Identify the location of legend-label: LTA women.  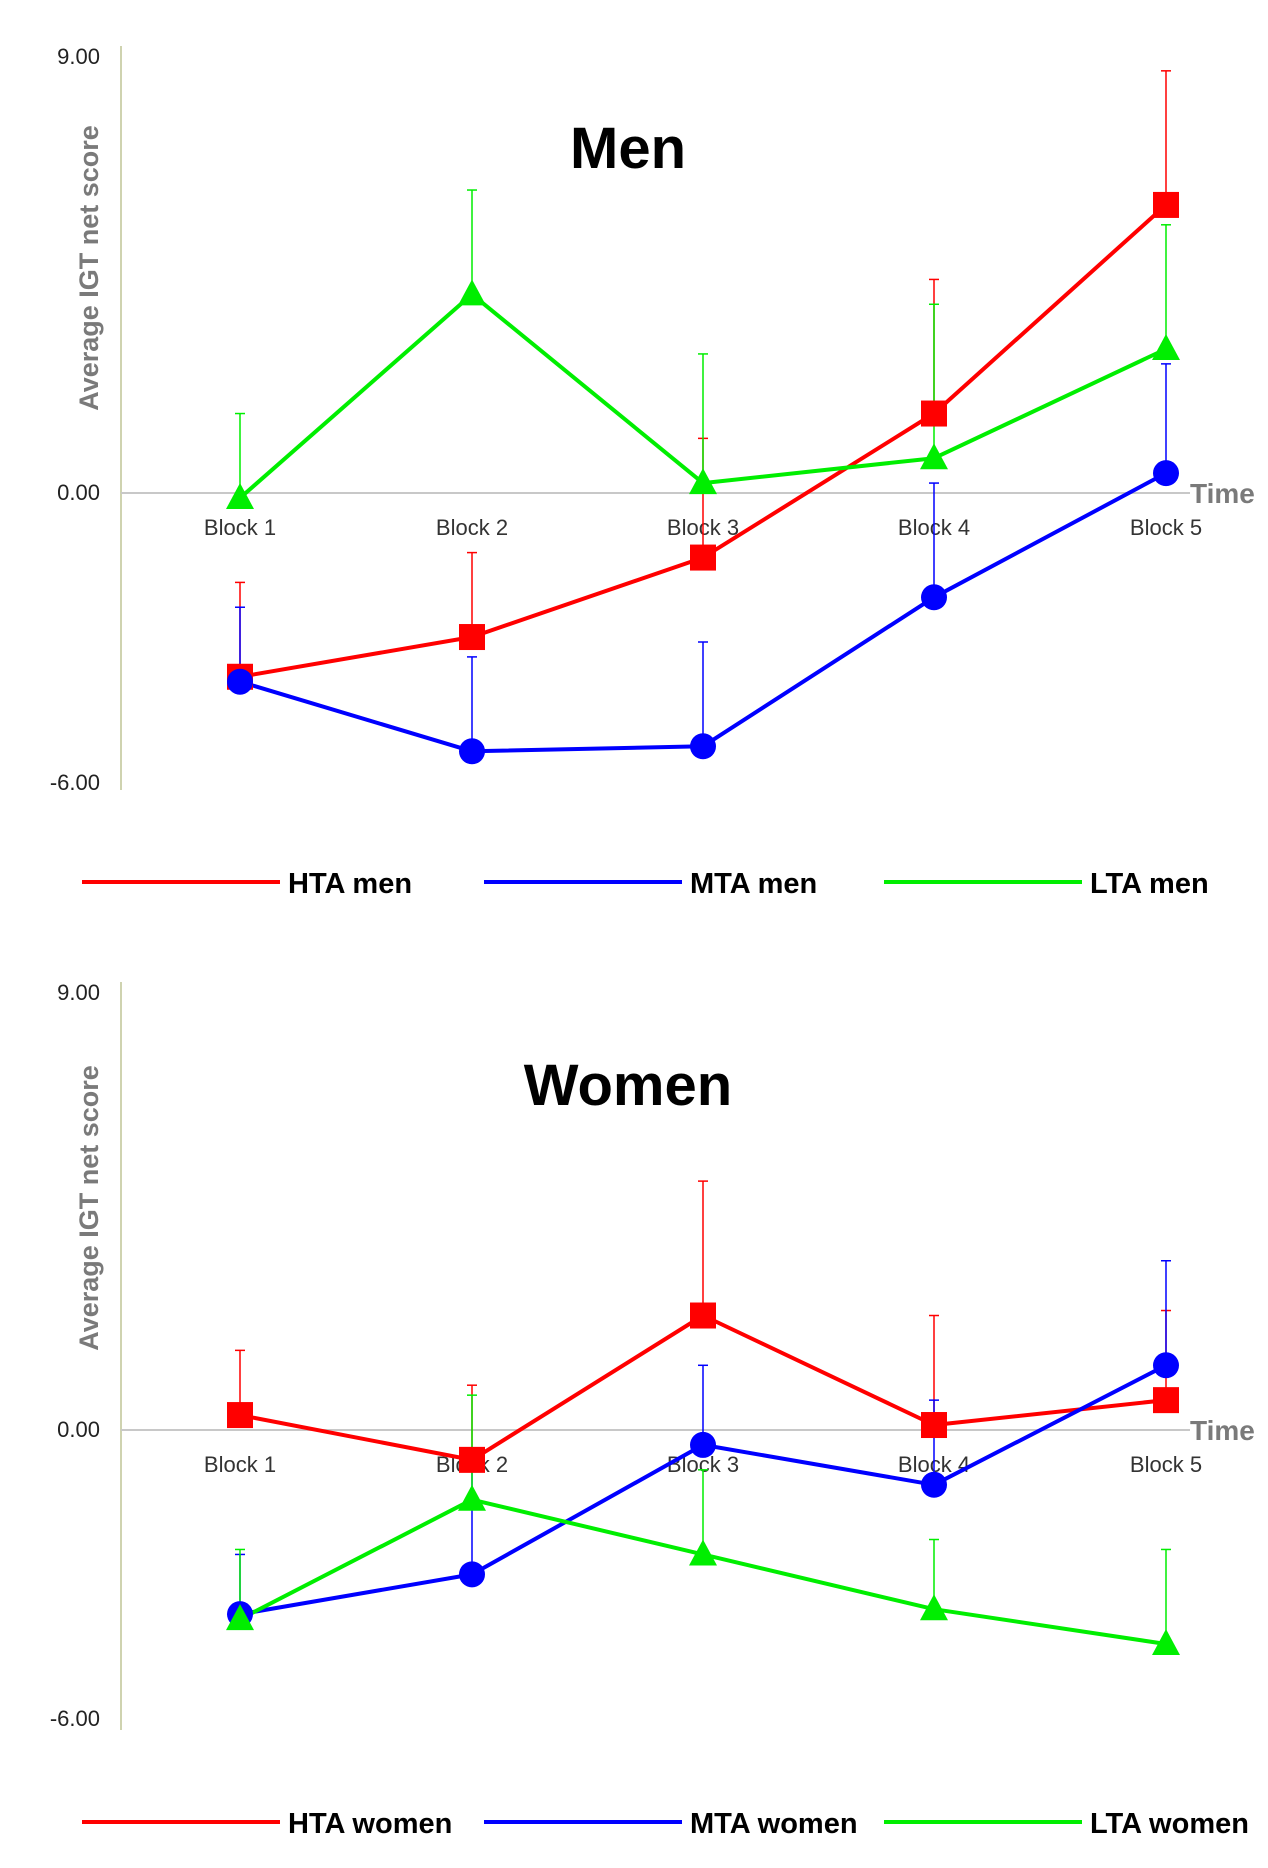
(1169, 1824).